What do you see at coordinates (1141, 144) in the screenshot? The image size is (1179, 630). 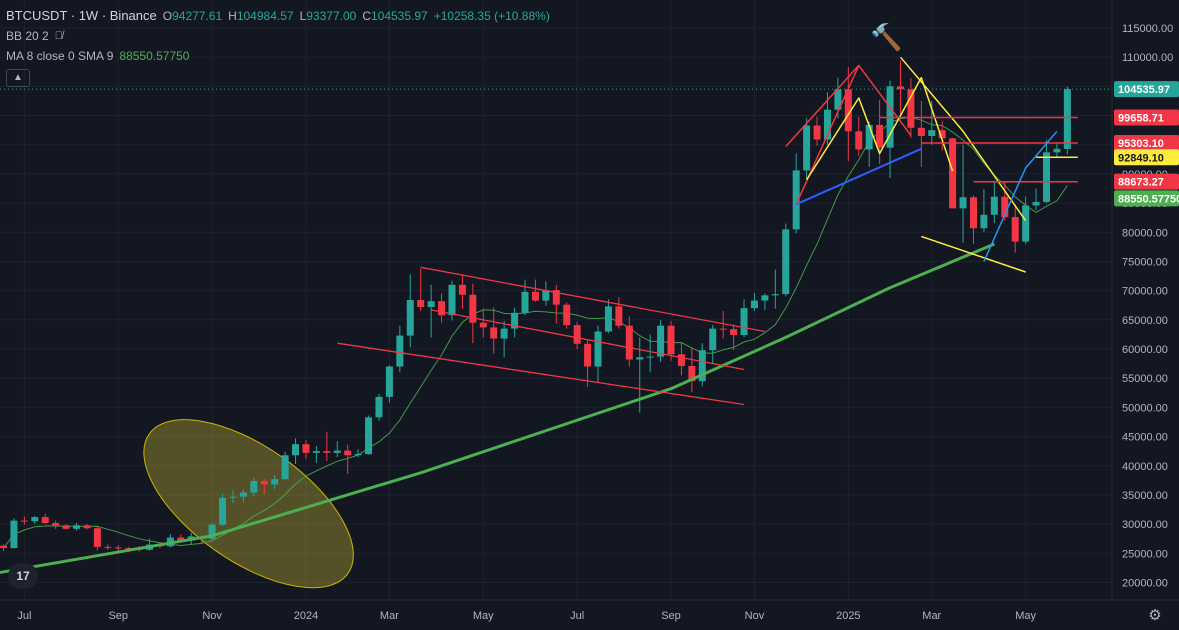 I see `price-label-text: 95303.10` at bounding box center [1141, 144].